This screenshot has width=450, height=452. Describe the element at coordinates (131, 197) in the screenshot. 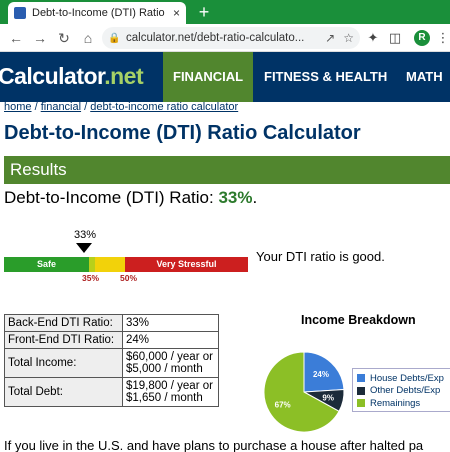

I see `dti-ratio-result: Debt-to-Income (DTI) Ratio: 33%.` at that location.